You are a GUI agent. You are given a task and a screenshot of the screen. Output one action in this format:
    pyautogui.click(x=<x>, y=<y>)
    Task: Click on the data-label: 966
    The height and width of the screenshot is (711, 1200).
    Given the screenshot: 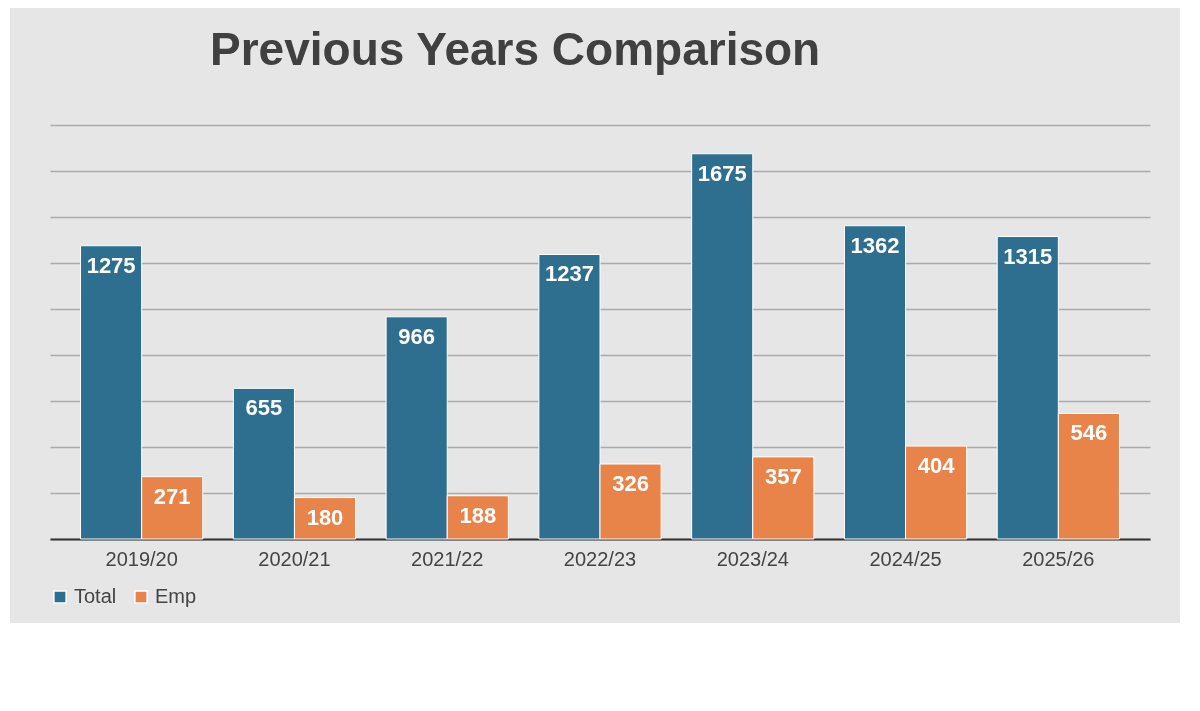 What is the action you would take?
    pyautogui.click(x=417, y=336)
    